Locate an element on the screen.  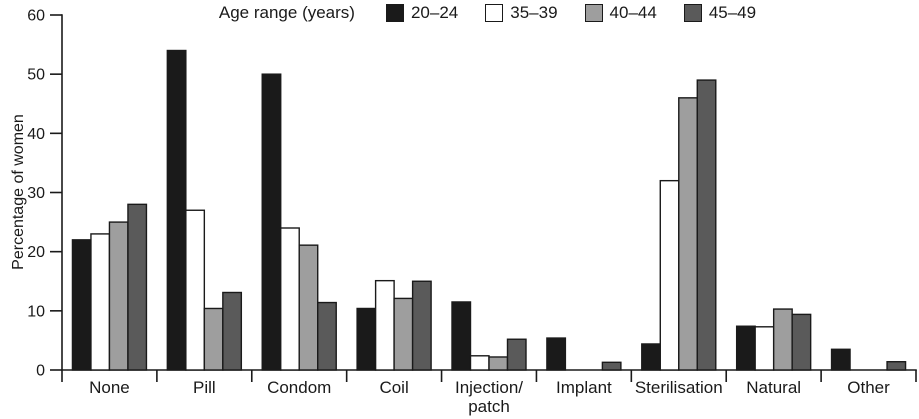
legend-item: 45–49 is located at coordinates (720, 13).